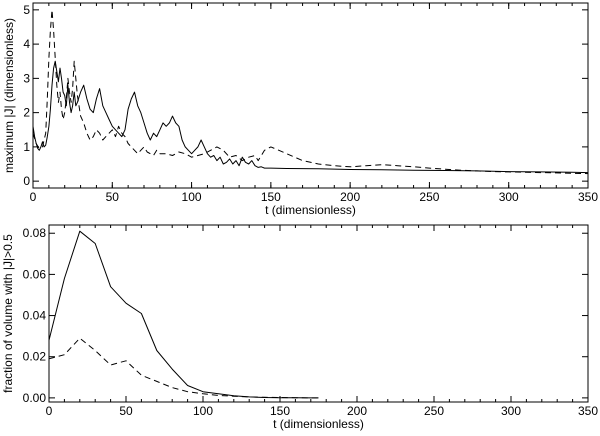 The image size is (600, 436). What do you see at coordinates (183, 368) in the screenshot?
I see `series-line-dashed` at bounding box center [183, 368].